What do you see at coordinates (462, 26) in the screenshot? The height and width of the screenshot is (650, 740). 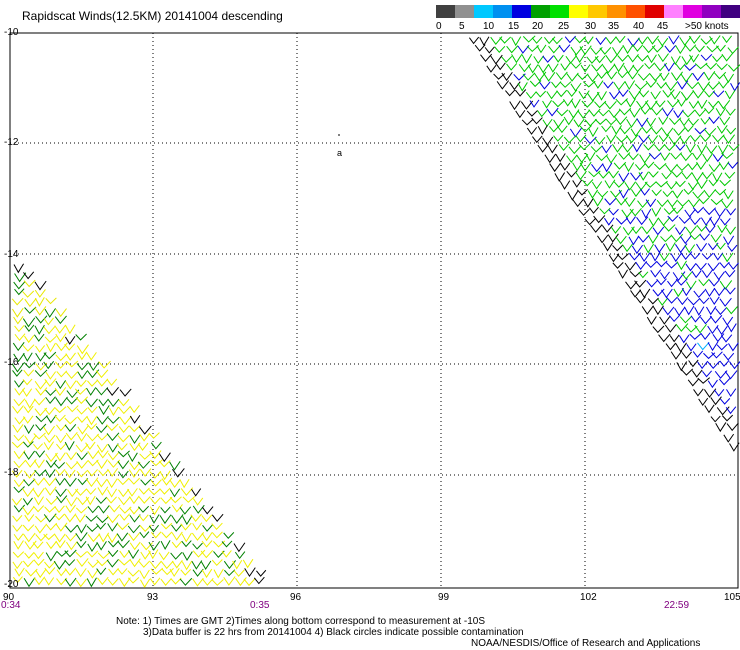 I see `legend-label: 5` at bounding box center [462, 26].